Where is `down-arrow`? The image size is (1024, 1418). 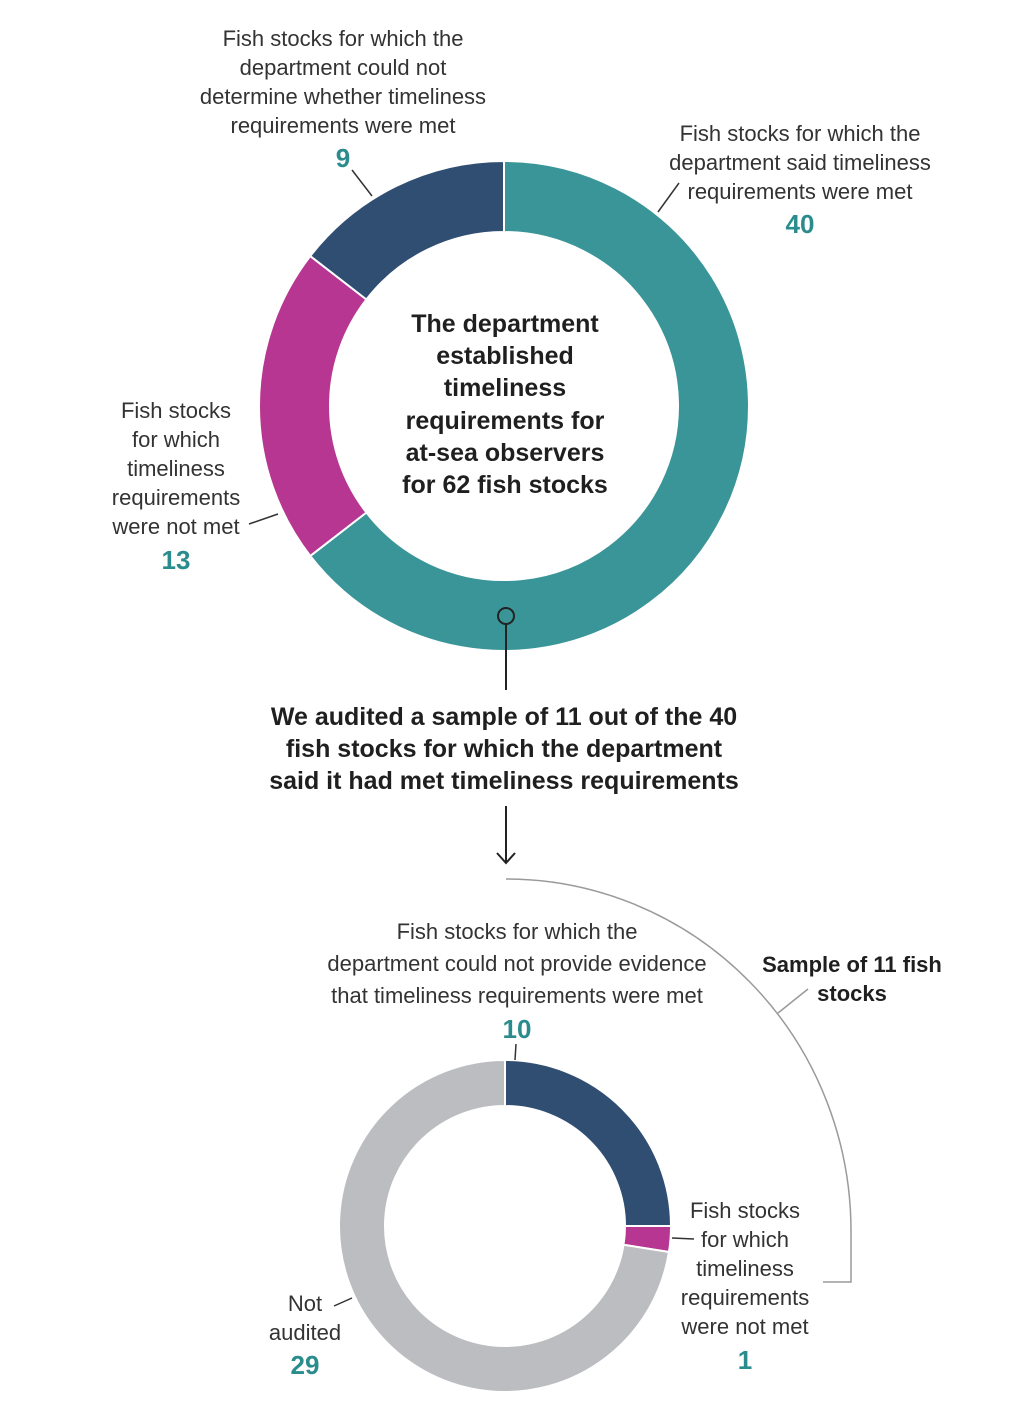
down-arrow is located at coordinates (506, 835).